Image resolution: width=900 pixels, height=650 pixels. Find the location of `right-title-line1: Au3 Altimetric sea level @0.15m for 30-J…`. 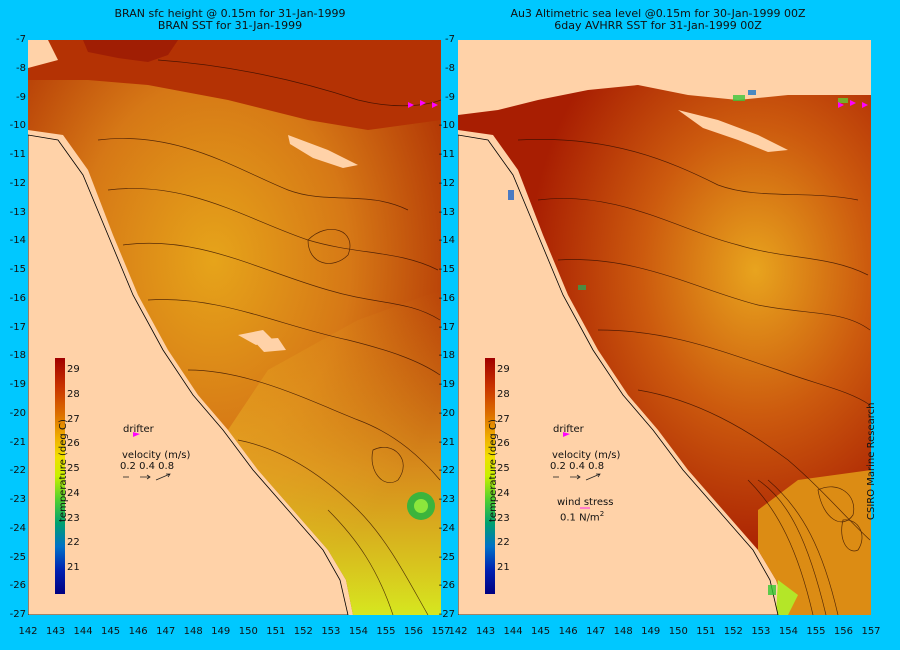

right-title-line1: Au3 Altimetric sea level @0.15m for 30-J… is located at coordinates (658, 13).